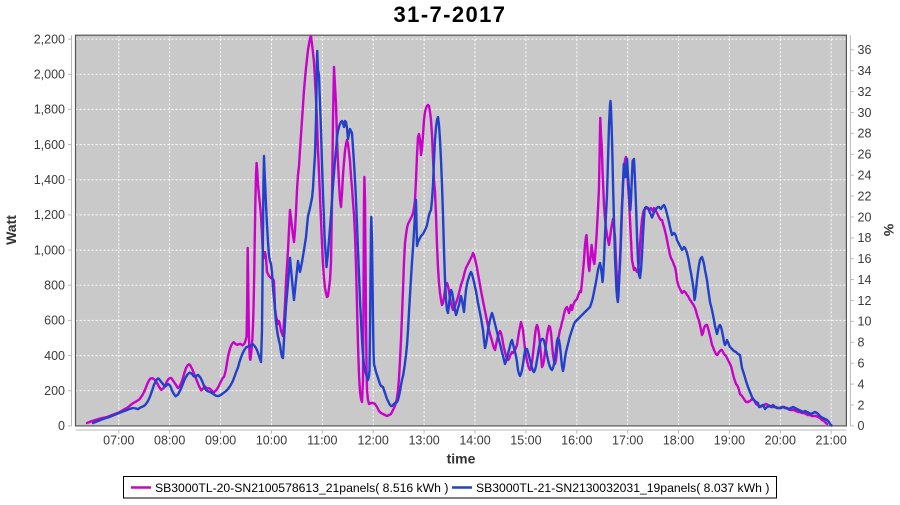 The height and width of the screenshot is (505, 900). What do you see at coordinates (729, 441) in the screenshot?
I see `svg-text: 19:00` at bounding box center [729, 441].